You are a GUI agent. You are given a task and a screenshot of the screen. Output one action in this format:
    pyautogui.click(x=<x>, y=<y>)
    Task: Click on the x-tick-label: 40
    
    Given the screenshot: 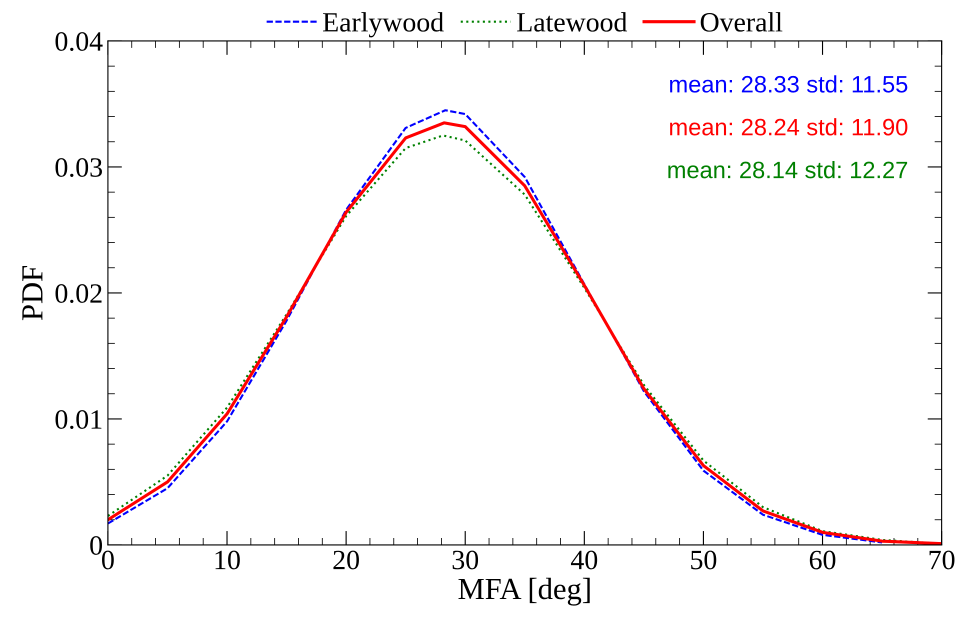 What is the action you would take?
    pyautogui.click(x=584, y=560)
    